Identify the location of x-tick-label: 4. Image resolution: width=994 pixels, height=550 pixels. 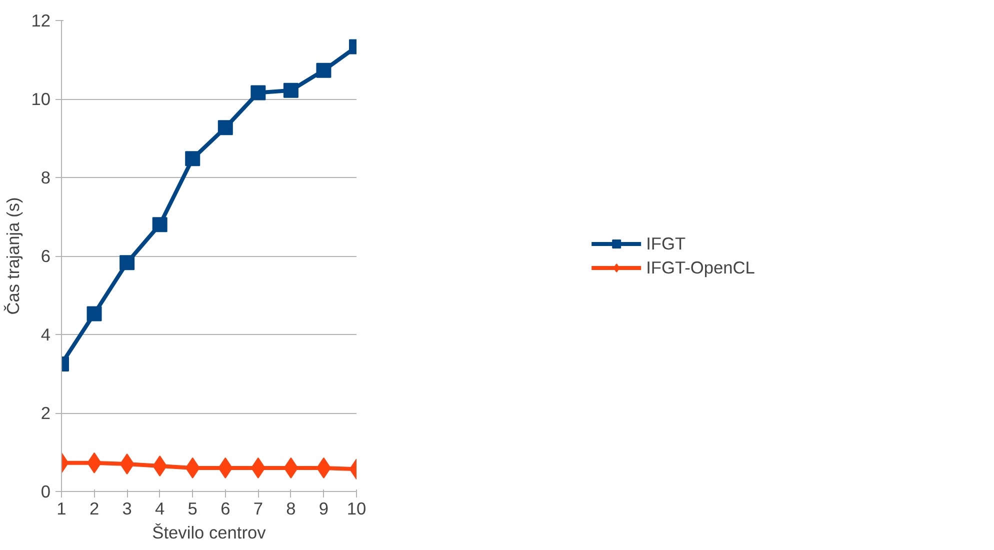
(160, 508).